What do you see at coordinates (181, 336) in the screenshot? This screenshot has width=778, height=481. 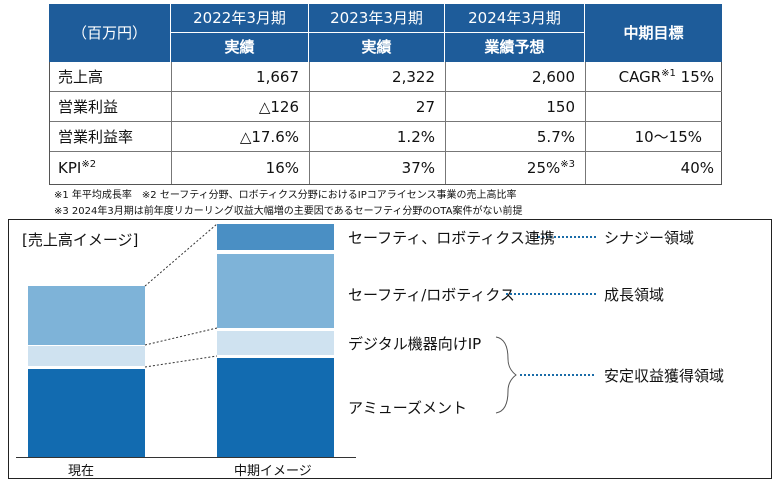 I see `dotted-connector-mid` at bounding box center [181, 336].